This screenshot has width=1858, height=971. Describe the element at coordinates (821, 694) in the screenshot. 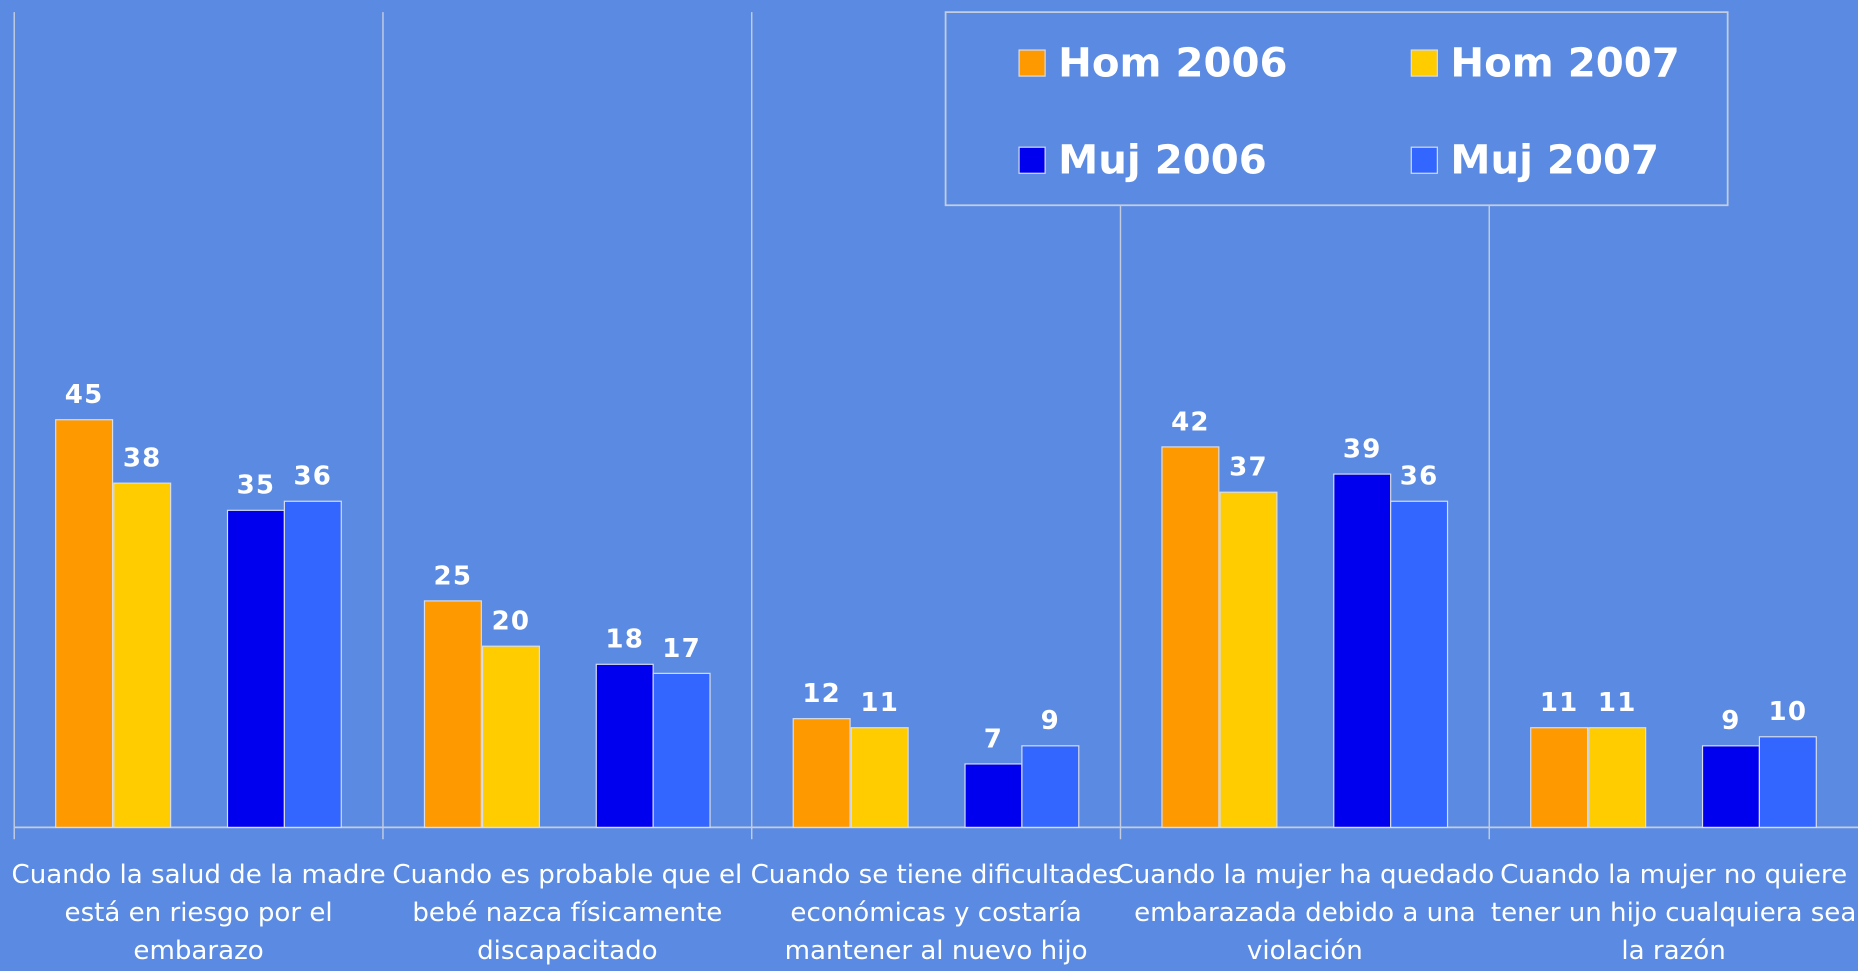

I see `value-label: 12` at that location.